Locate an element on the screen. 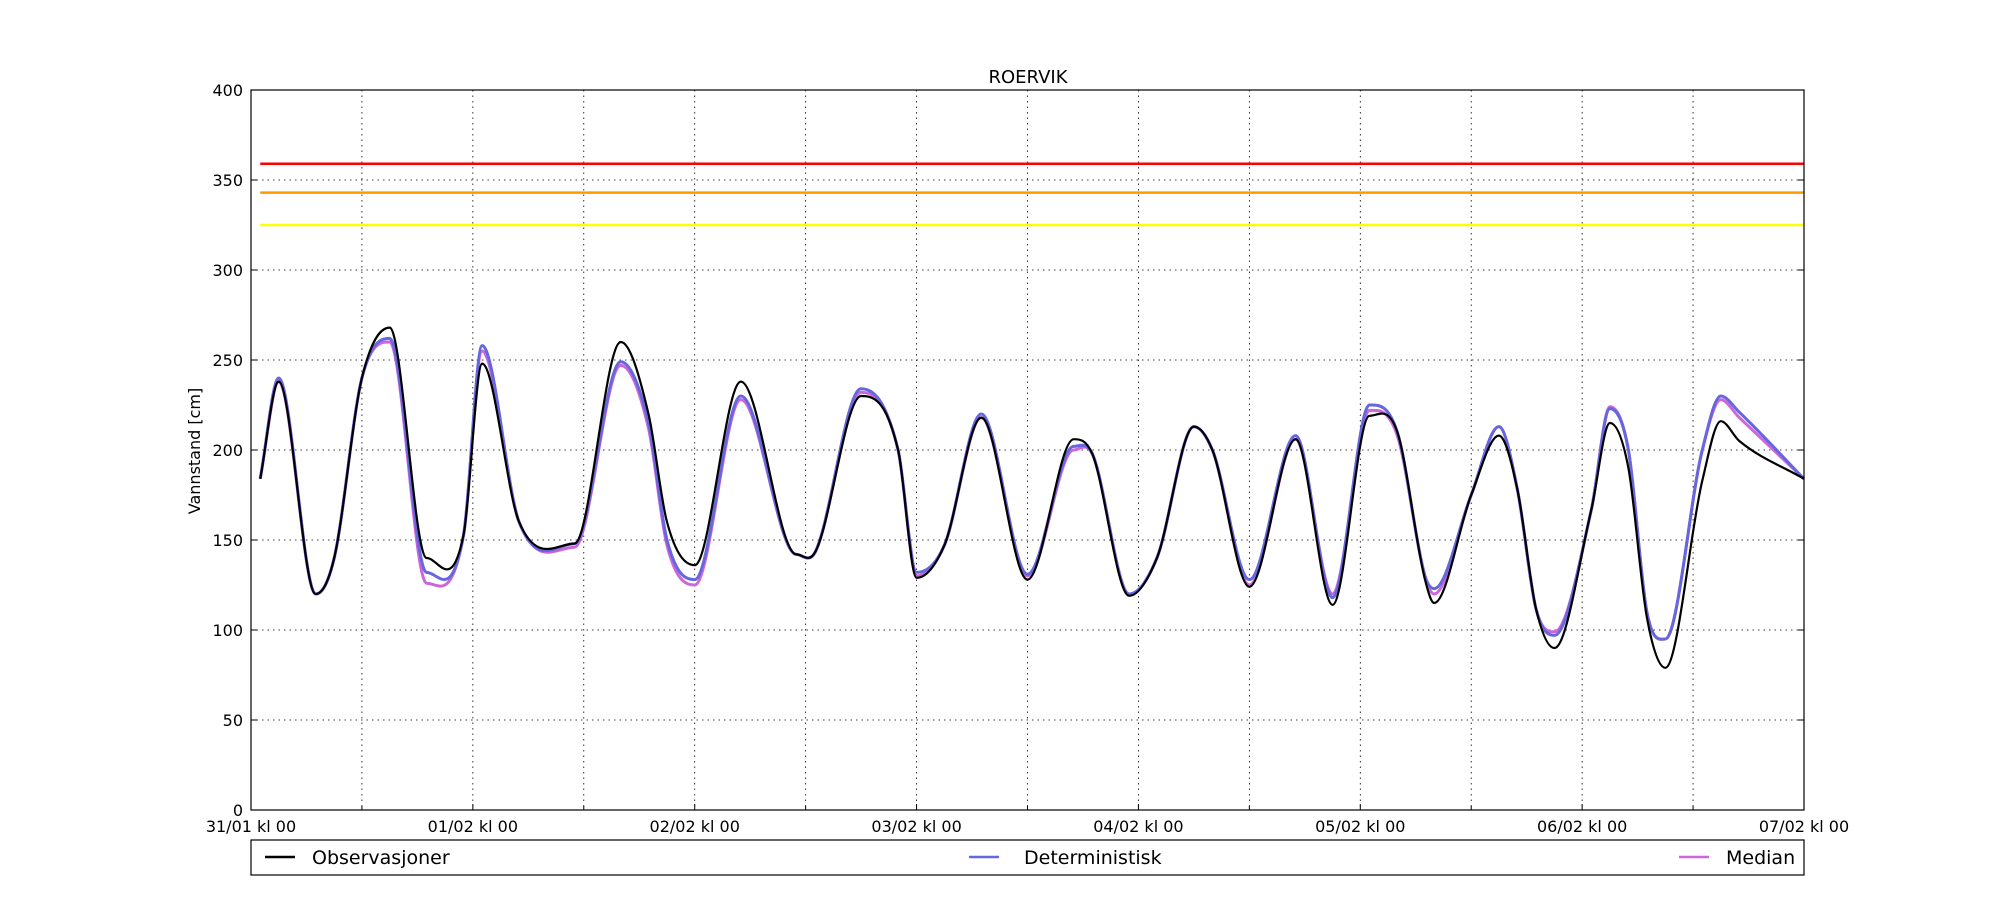 The width and height of the screenshot is (2000, 900). legend-label: Deterministisk is located at coordinates (1093, 858).